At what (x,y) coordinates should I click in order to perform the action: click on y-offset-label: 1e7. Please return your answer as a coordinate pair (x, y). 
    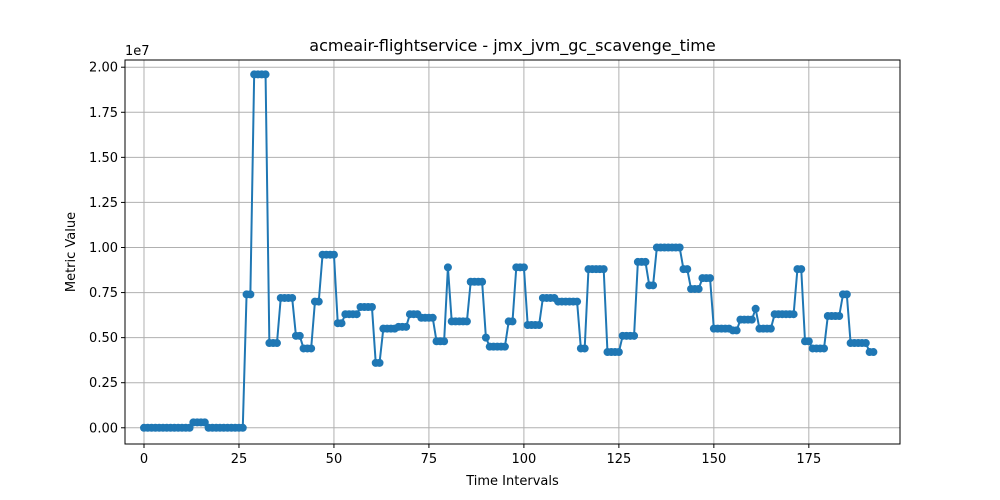
    Looking at the image, I should click on (137, 51).